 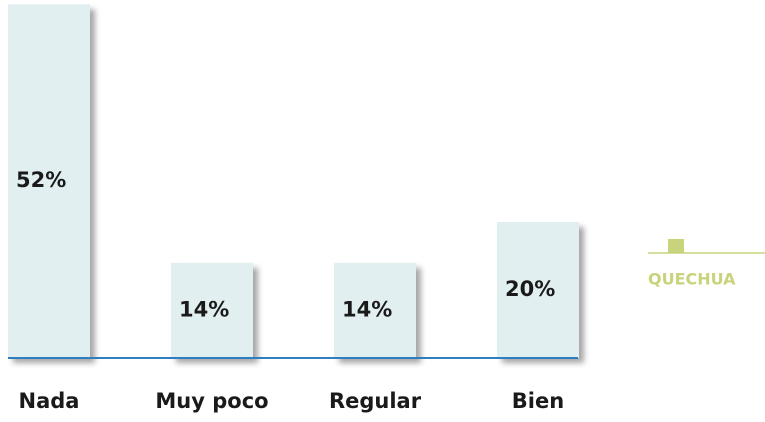 What do you see at coordinates (538, 401) in the screenshot?
I see `x-tick-label: Bien` at bounding box center [538, 401].